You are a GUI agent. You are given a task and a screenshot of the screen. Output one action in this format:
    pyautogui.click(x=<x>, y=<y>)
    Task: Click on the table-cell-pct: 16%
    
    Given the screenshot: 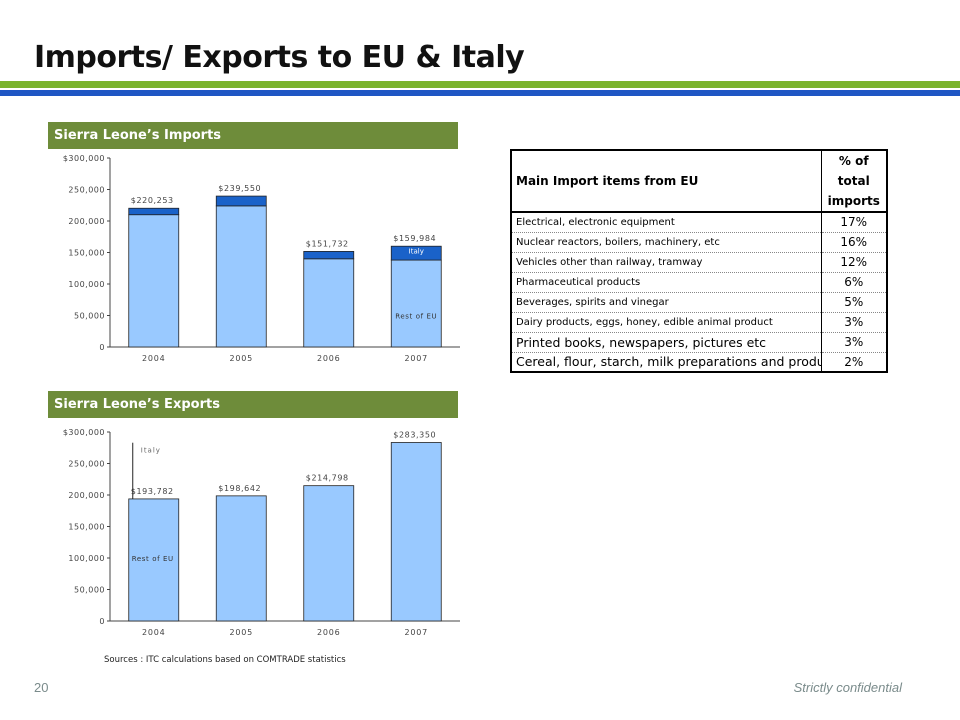 What is the action you would take?
    pyautogui.click(x=853, y=242)
    